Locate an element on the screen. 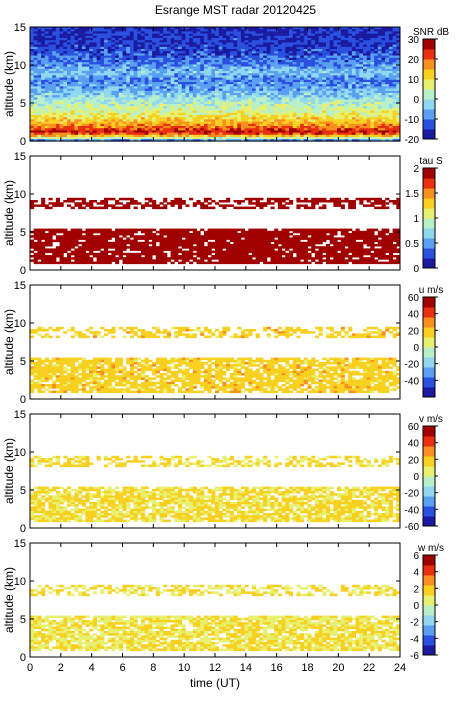 The height and width of the screenshot is (702, 471). x-tick-label: 10 is located at coordinates (184, 668).